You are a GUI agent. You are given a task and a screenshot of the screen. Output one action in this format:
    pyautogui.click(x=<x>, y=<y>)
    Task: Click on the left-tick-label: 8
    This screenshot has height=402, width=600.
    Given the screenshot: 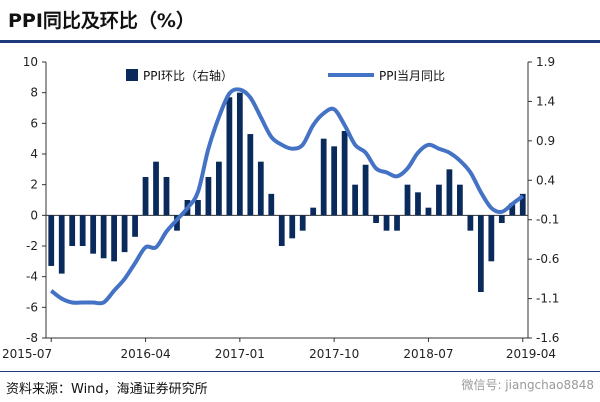 What is the action you would take?
    pyautogui.click(x=34, y=93)
    